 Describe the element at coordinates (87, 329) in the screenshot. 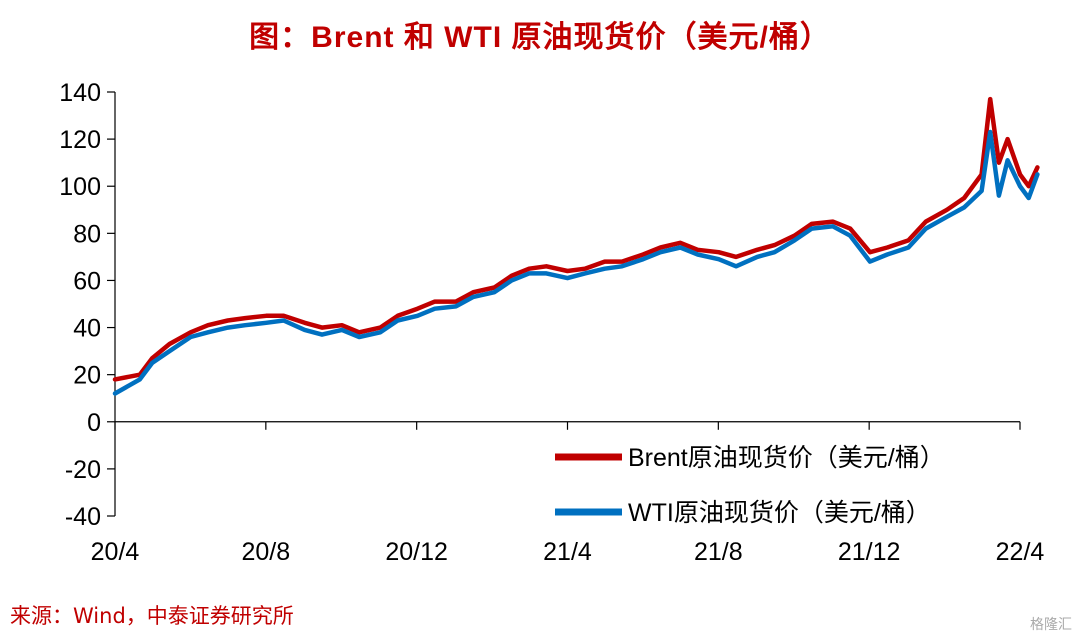

I see `y-tick-label: 40` at that location.